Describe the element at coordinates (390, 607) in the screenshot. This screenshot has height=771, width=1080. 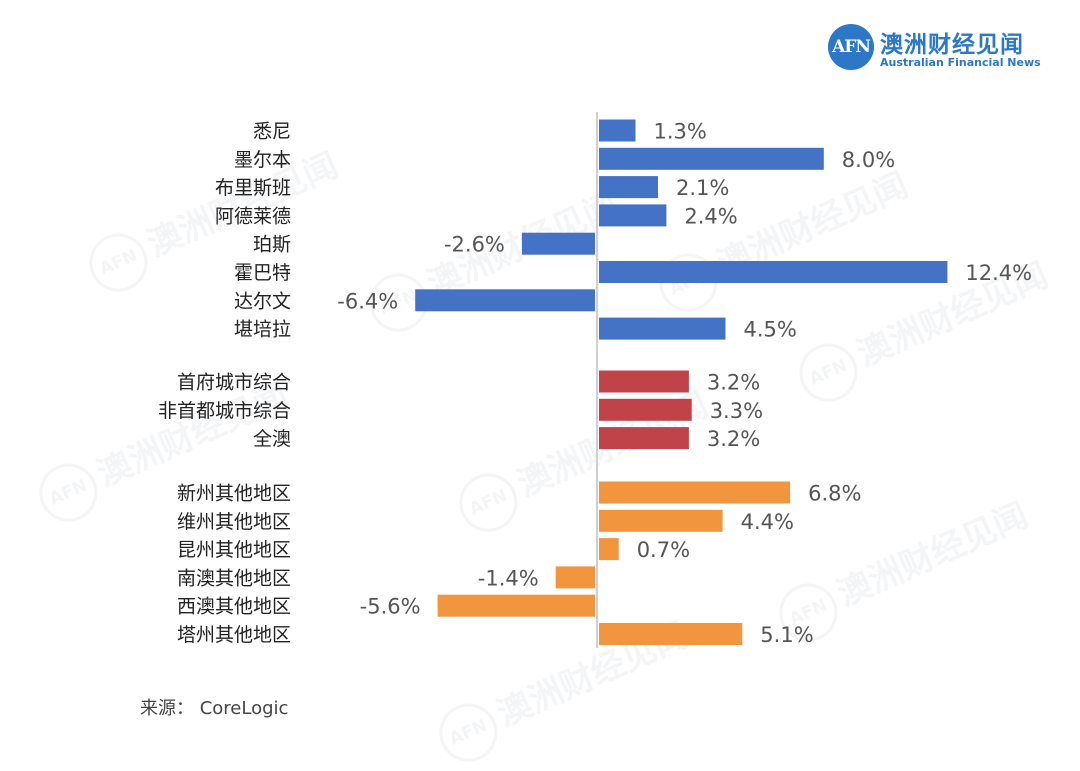
I see `value-label: -5.6%` at that location.